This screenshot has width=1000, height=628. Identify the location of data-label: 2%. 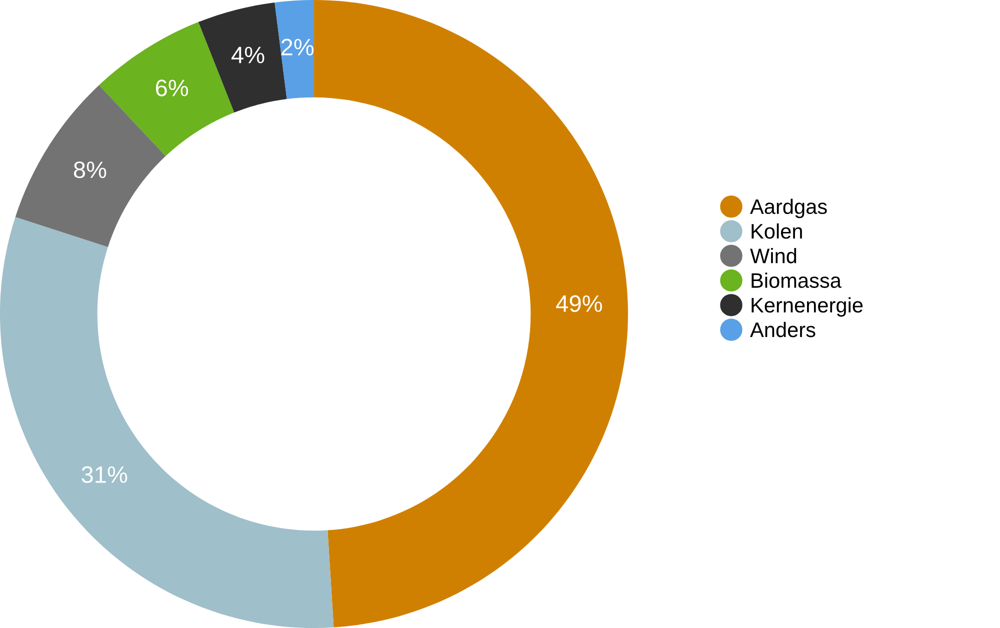
(297, 47).